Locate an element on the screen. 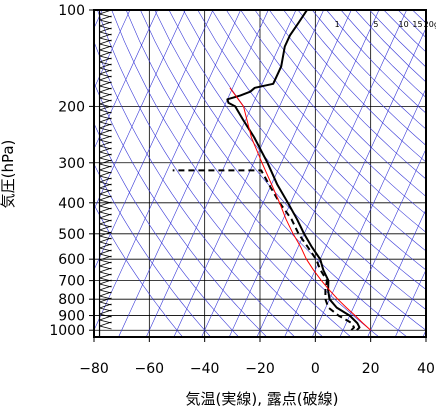  x-tick-label: 40 is located at coordinates (426, 369).